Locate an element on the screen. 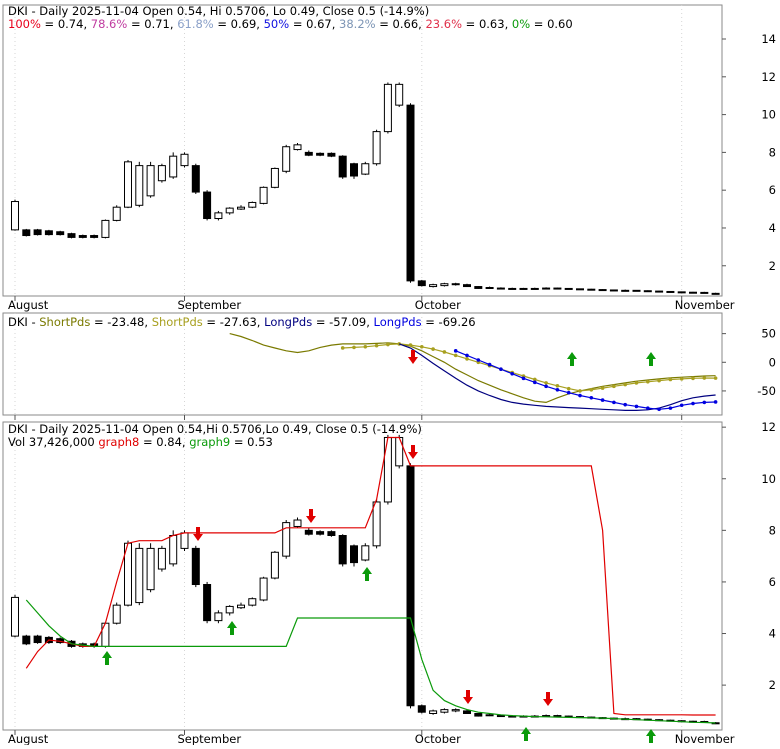  header-segment: 23.6% is located at coordinates (443, 24).